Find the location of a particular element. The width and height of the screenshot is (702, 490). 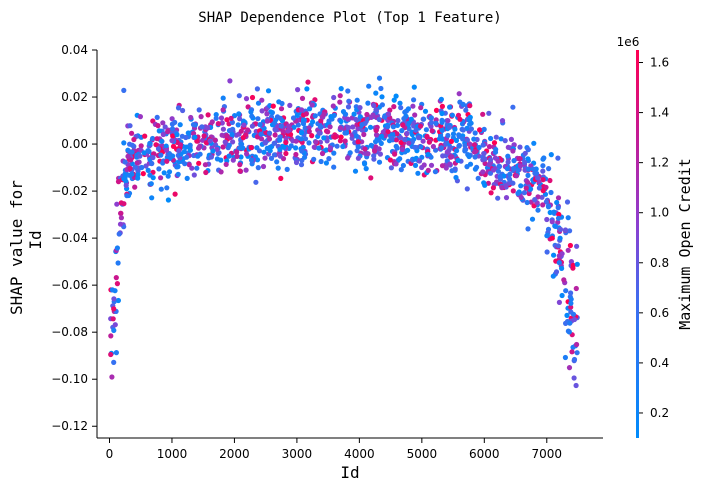

x-tick-label: 7000 is located at coordinates (547, 454).